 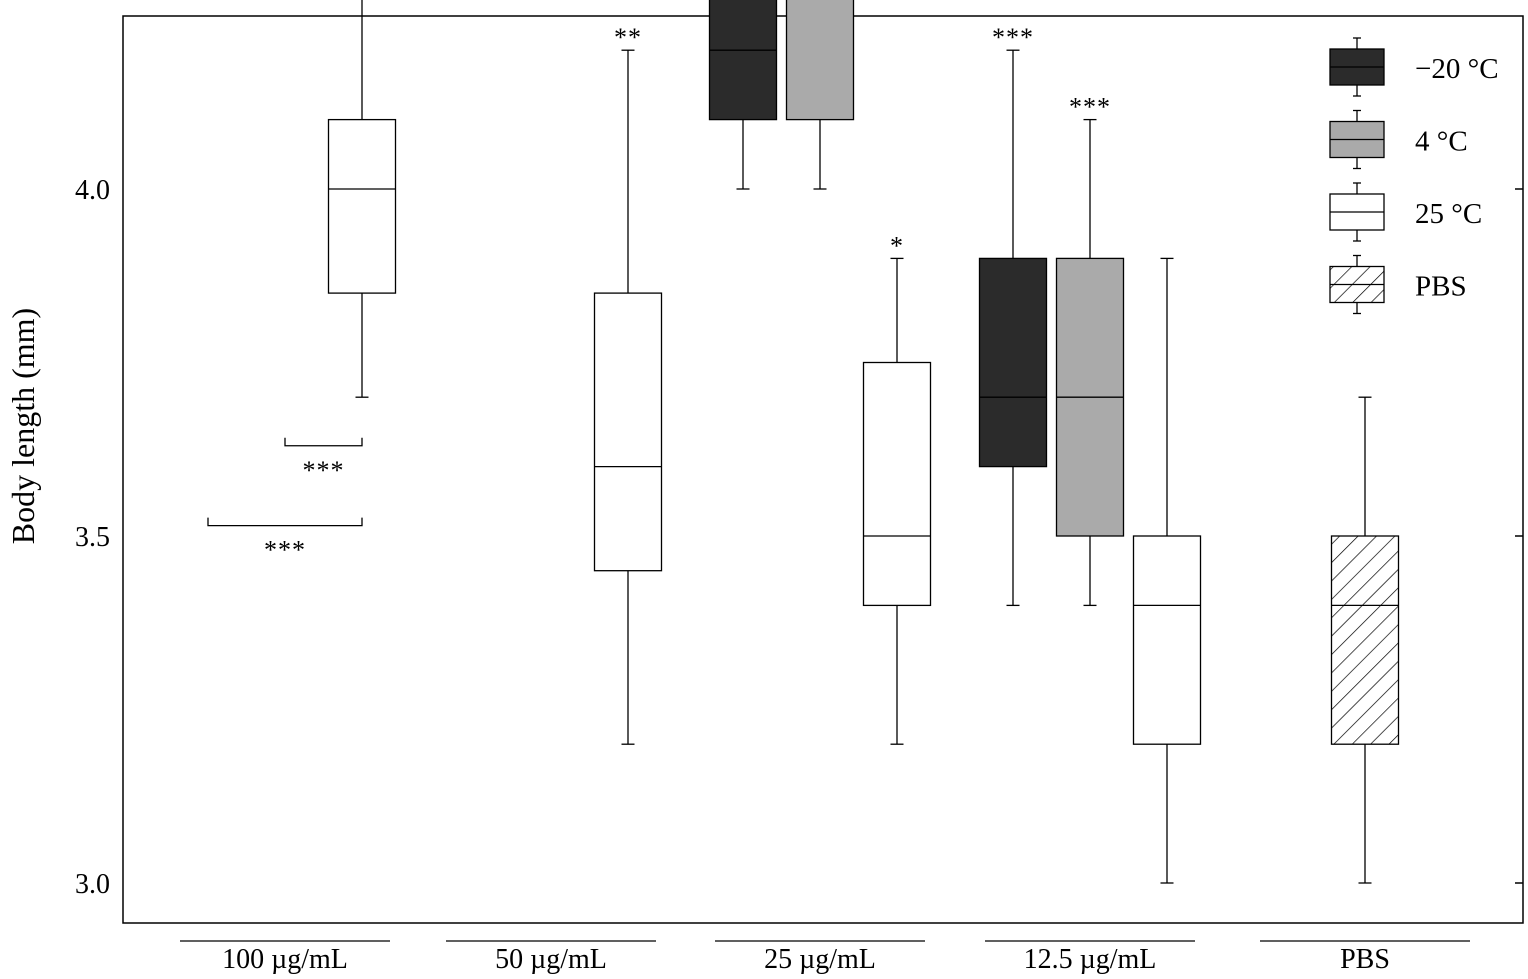 I want to click on legend: −20 °C 4 °C 25 °C PBS, so click(x=1414, y=176).